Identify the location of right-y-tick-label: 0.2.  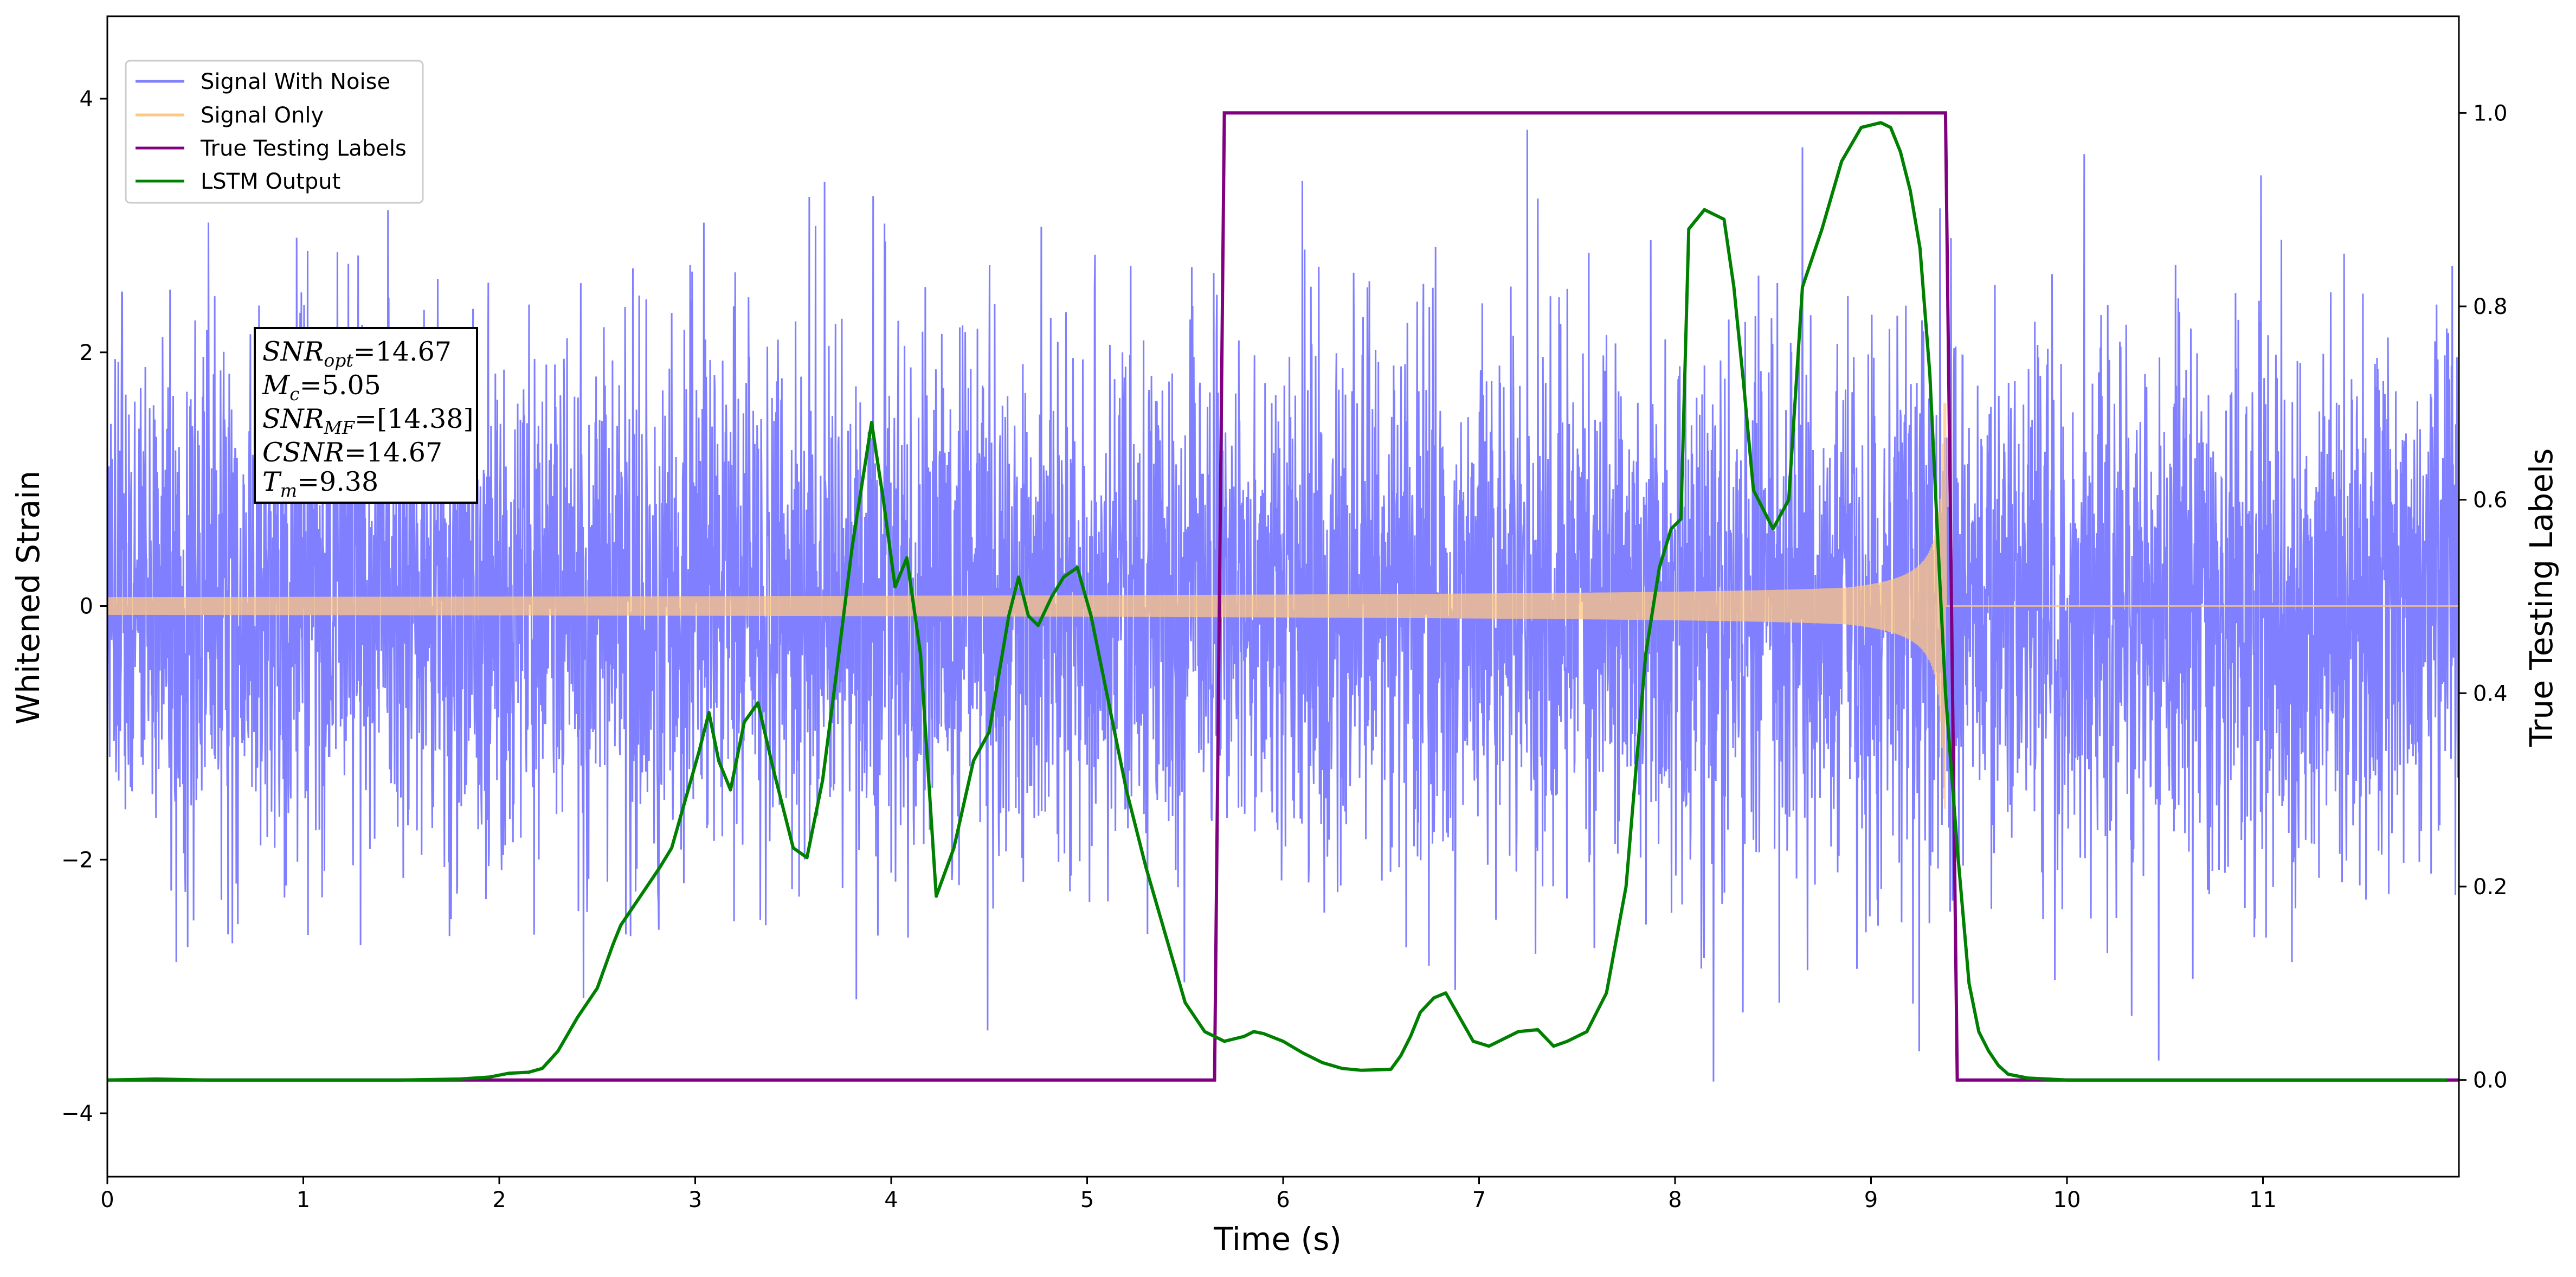
(2490, 887).